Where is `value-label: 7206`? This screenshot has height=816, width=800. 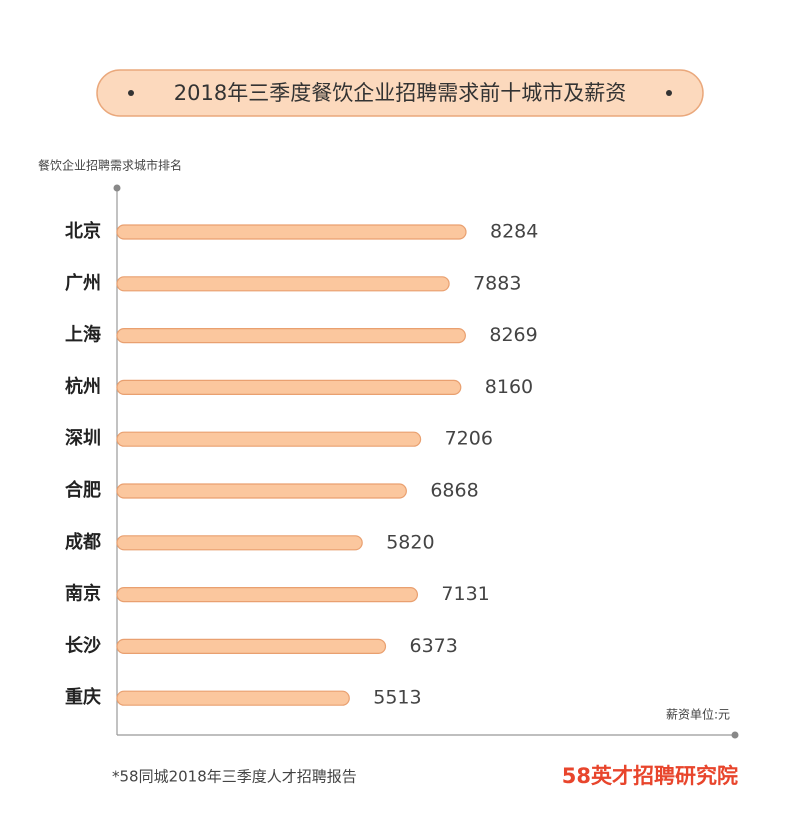
value-label: 7206 is located at coordinates (469, 439).